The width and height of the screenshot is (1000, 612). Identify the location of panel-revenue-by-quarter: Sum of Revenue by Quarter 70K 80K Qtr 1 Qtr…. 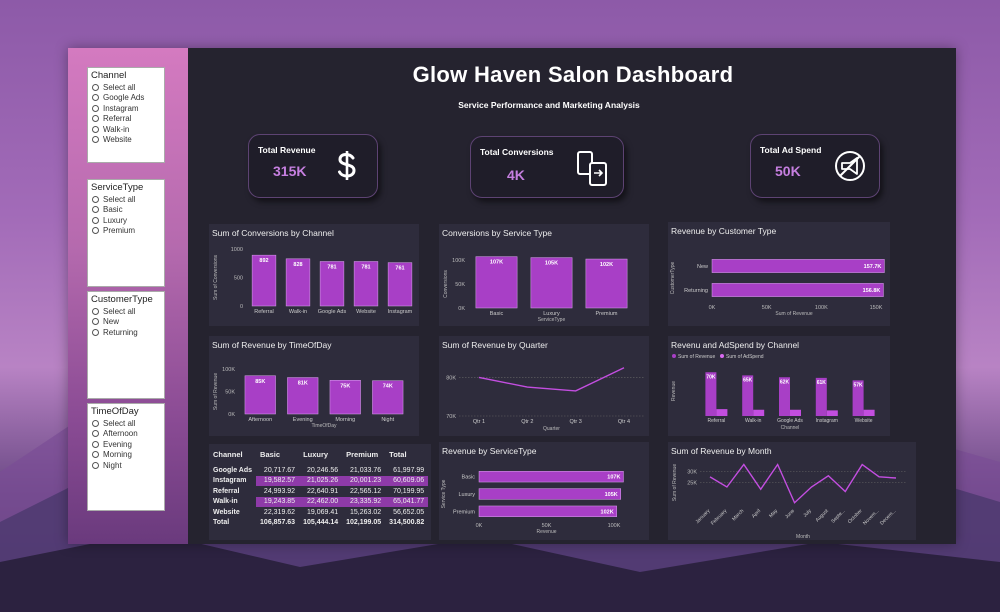
(544, 386).